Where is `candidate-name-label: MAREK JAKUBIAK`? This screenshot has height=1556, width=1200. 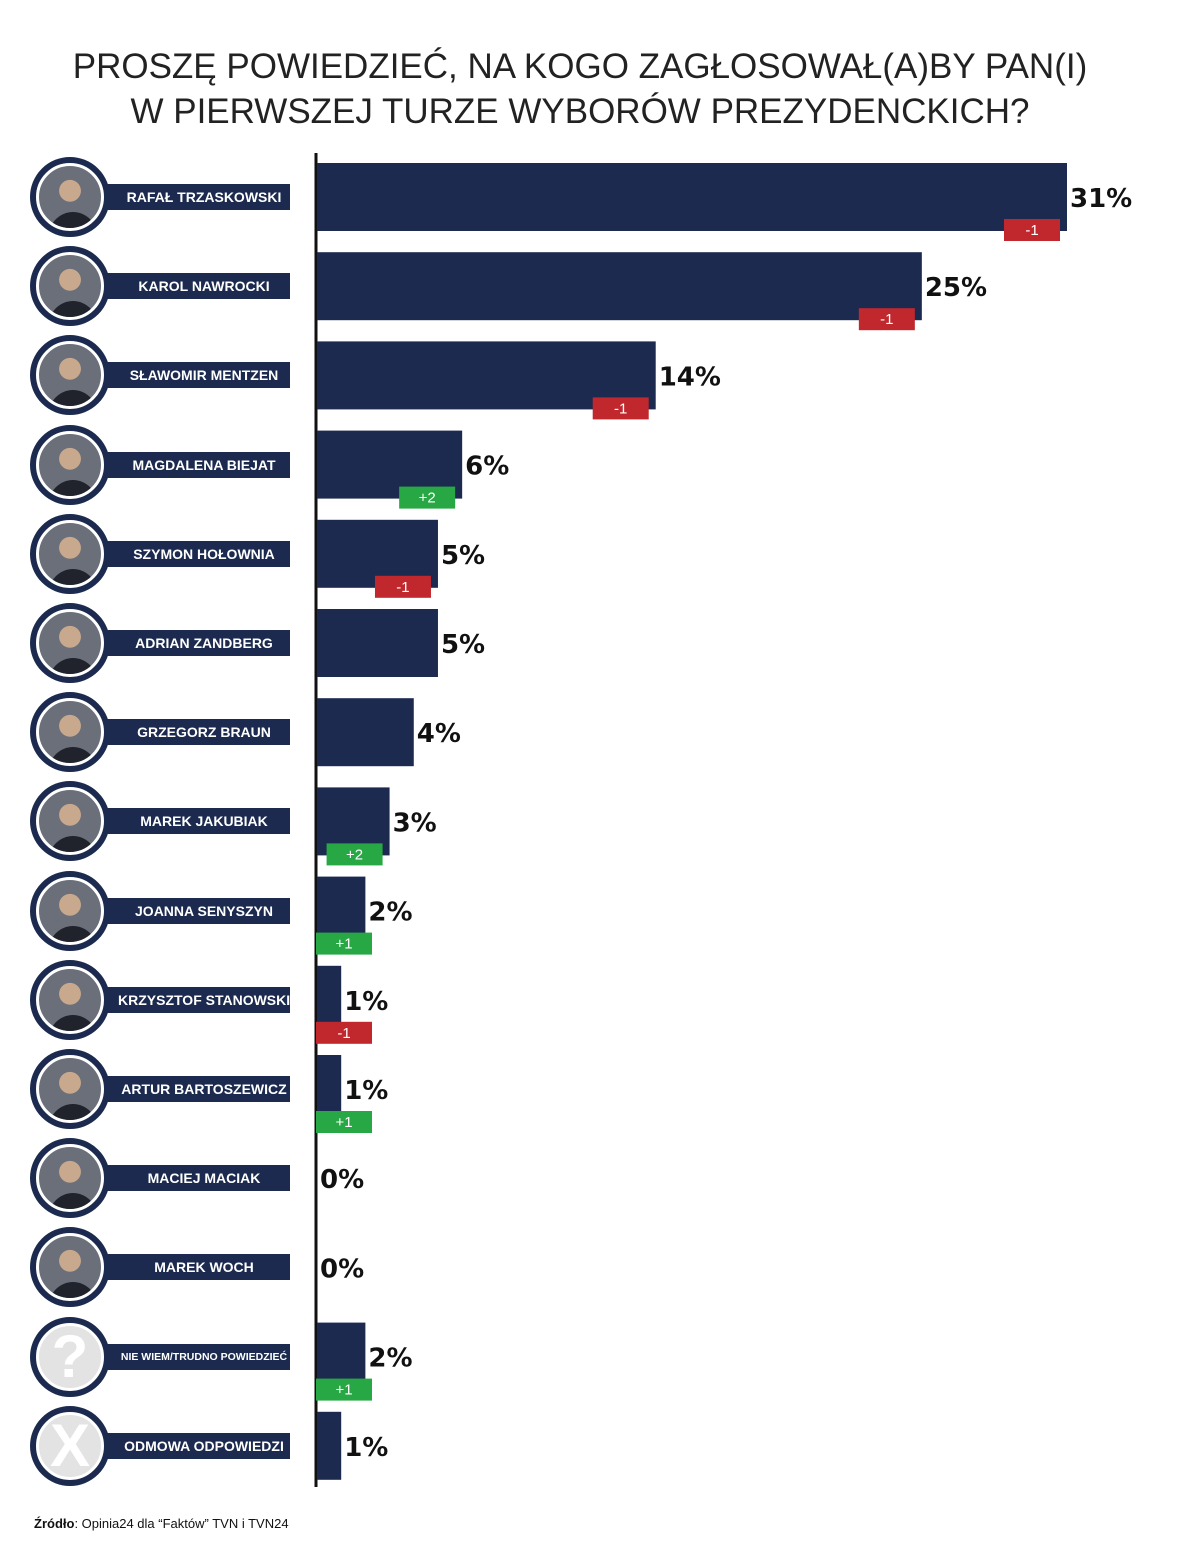 candidate-name-label: MAREK JAKUBIAK is located at coordinates (190, 821).